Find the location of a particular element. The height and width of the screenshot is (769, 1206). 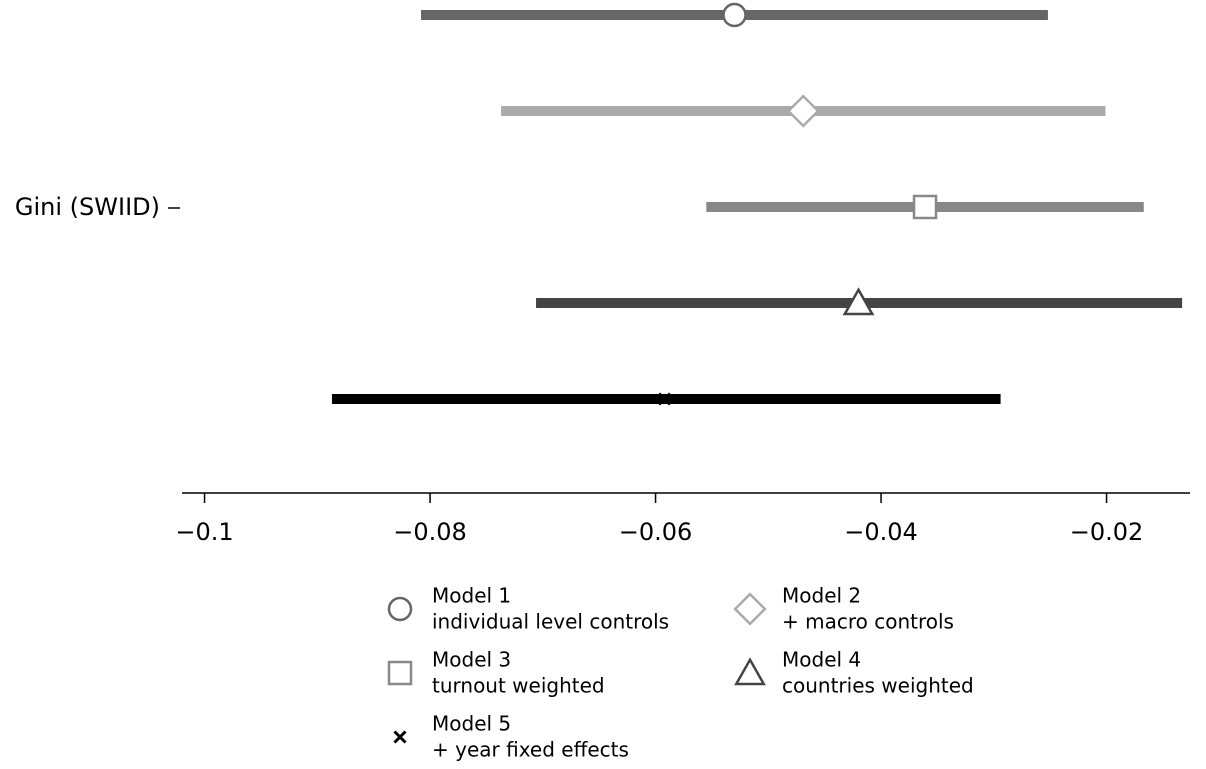

x-tick-label: −0.04 is located at coordinates (881, 532).